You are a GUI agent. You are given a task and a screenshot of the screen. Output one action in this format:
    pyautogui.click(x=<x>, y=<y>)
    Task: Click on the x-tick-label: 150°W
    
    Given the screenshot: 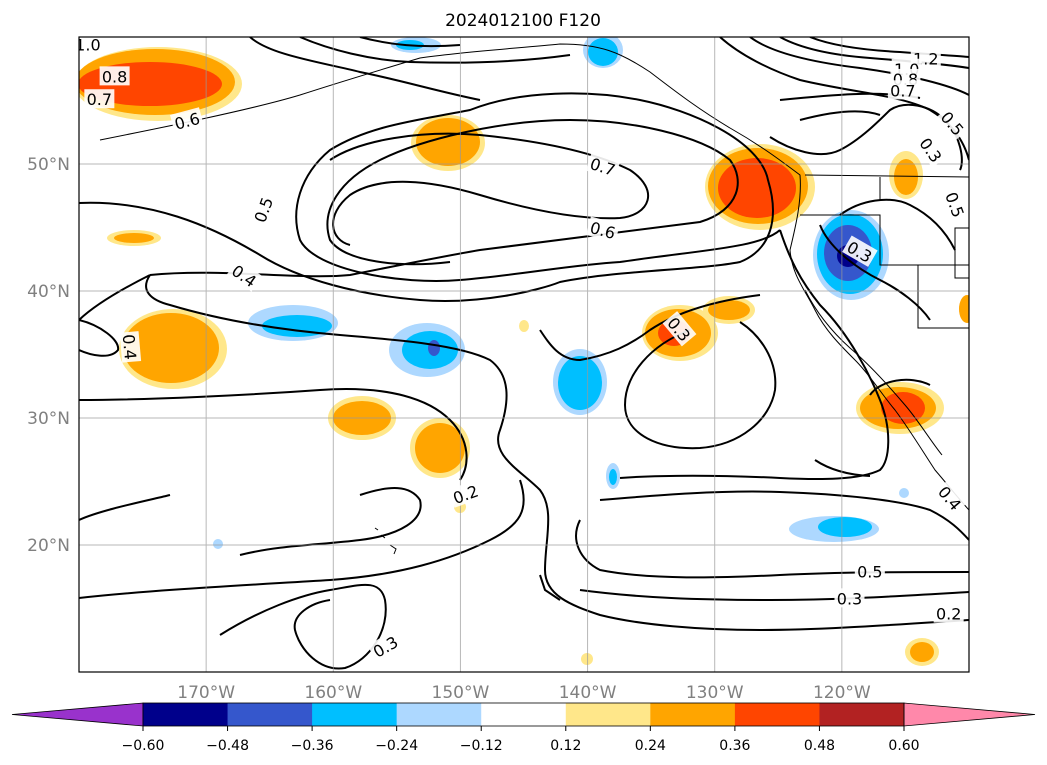 What is the action you would take?
    pyautogui.click(x=461, y=693)
    